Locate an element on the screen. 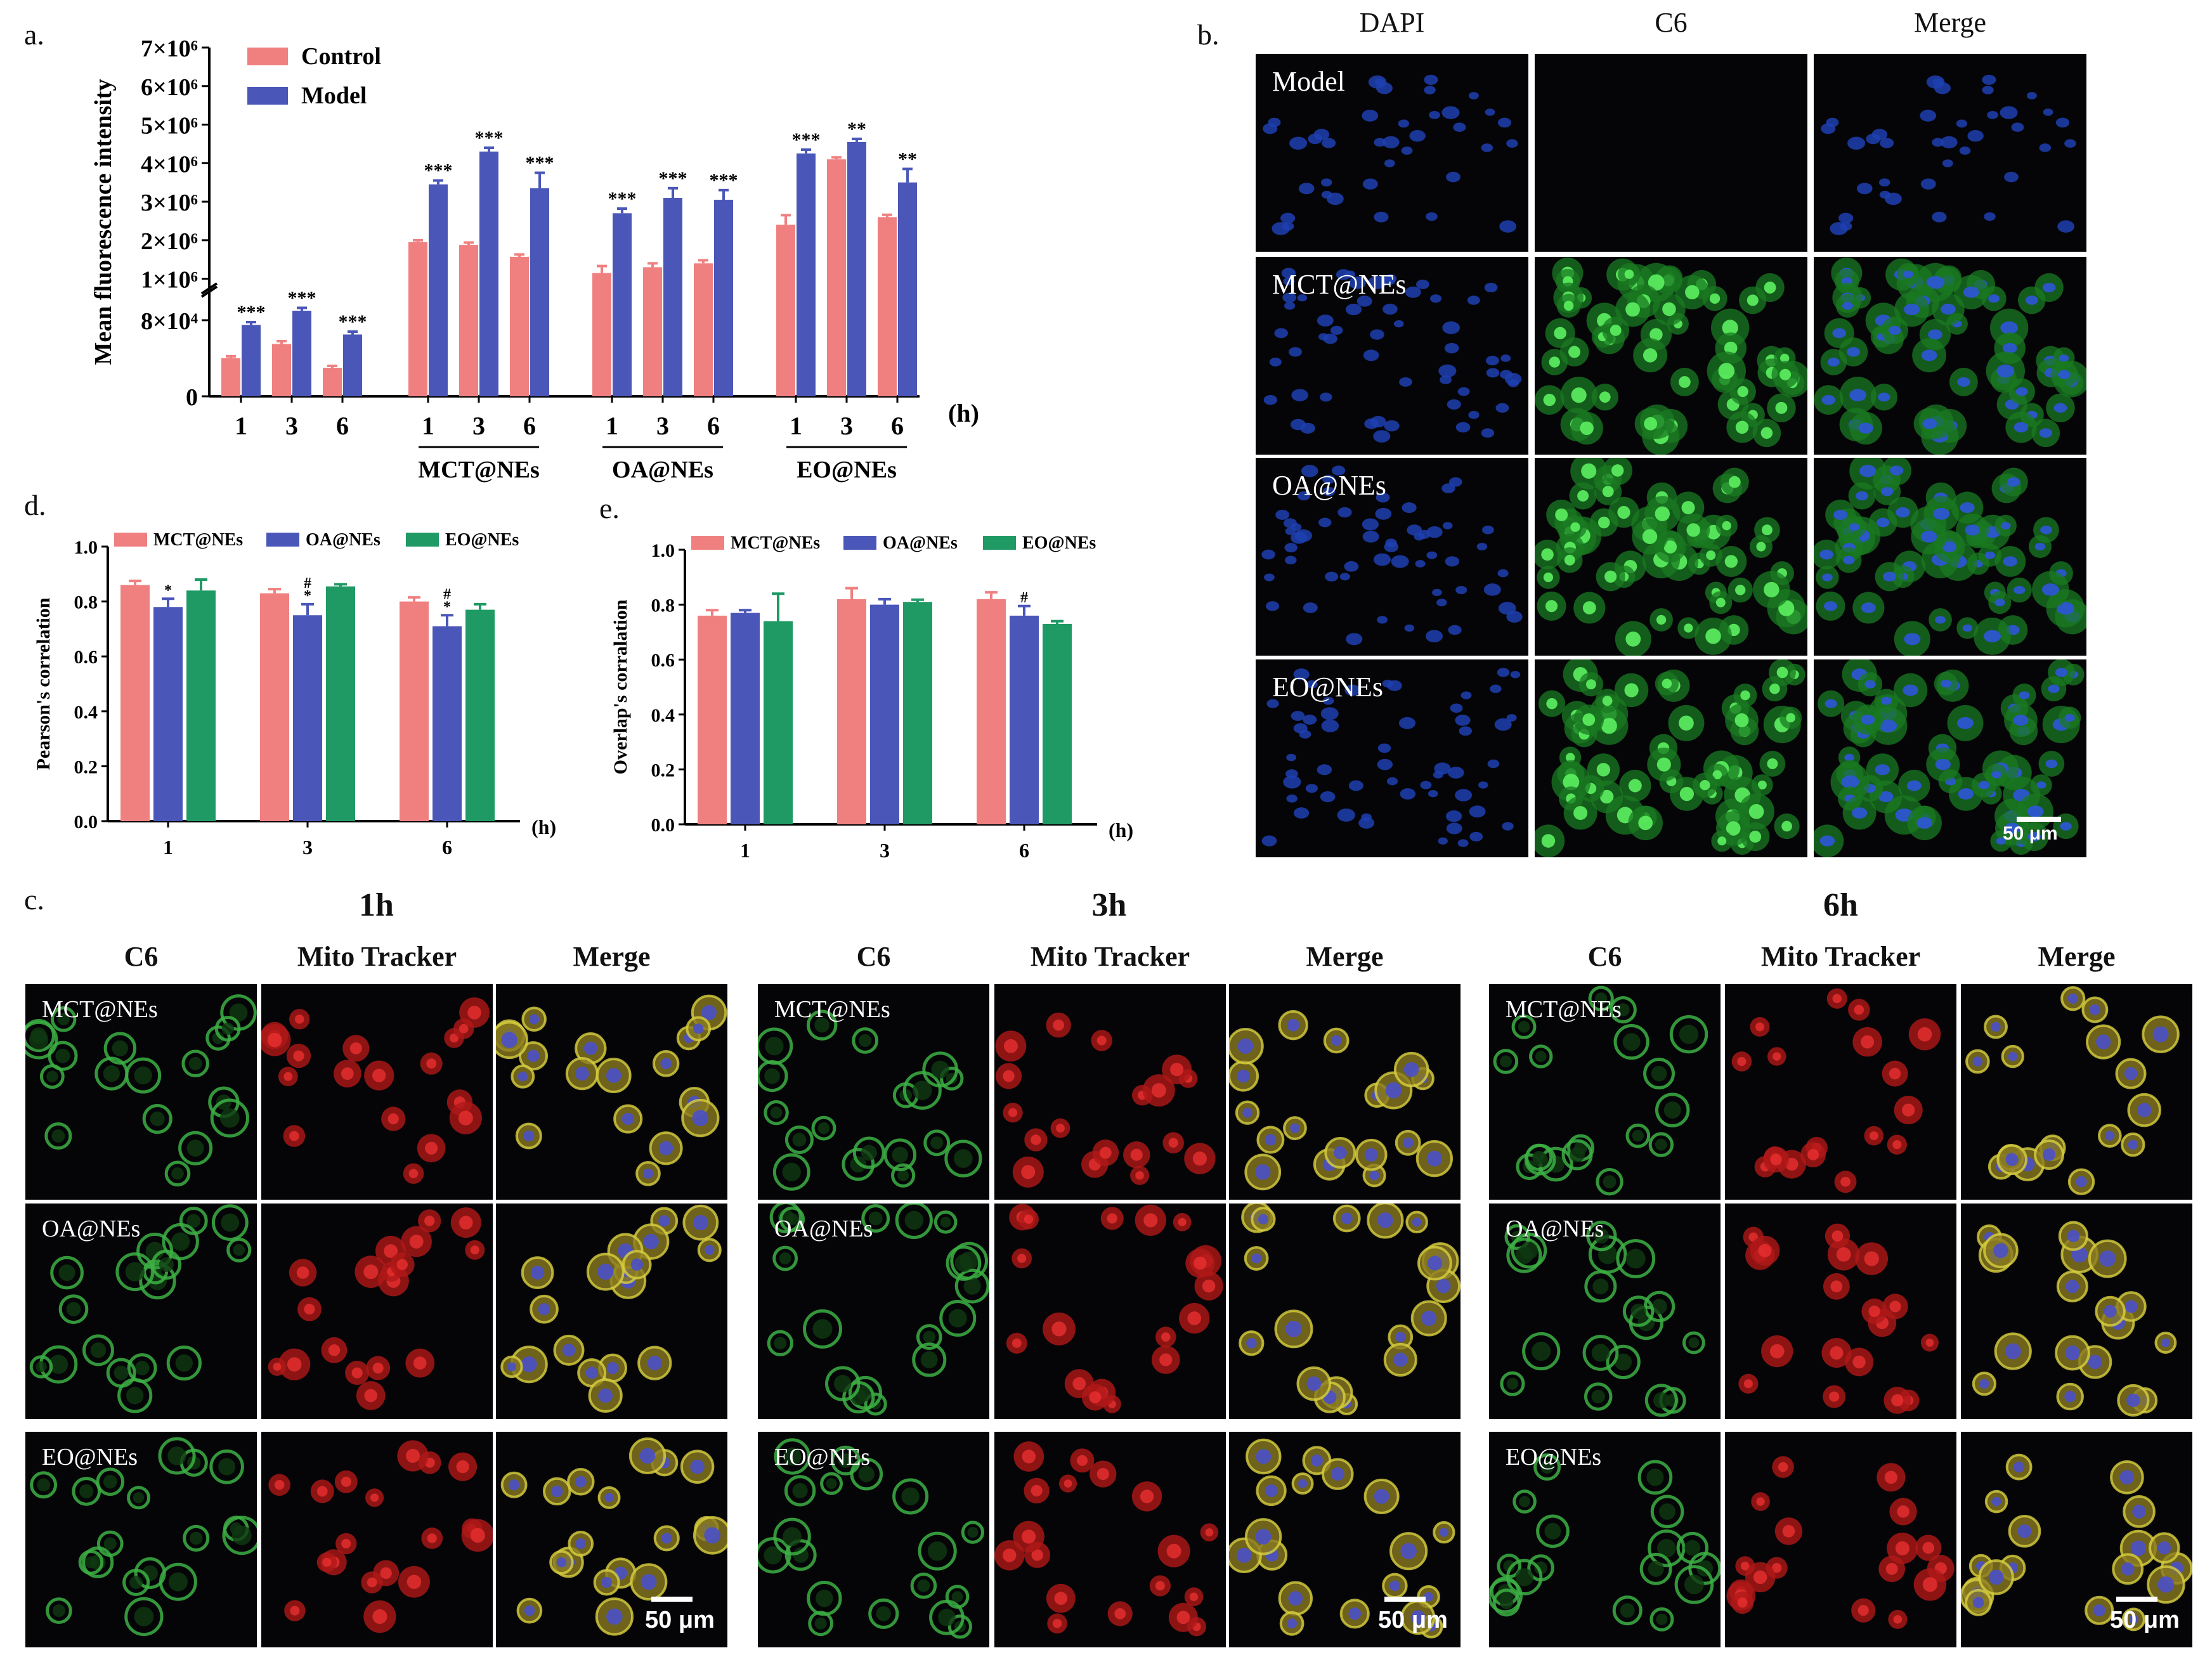  legend-label: OA@NEs is located at coordinates (343, 540).